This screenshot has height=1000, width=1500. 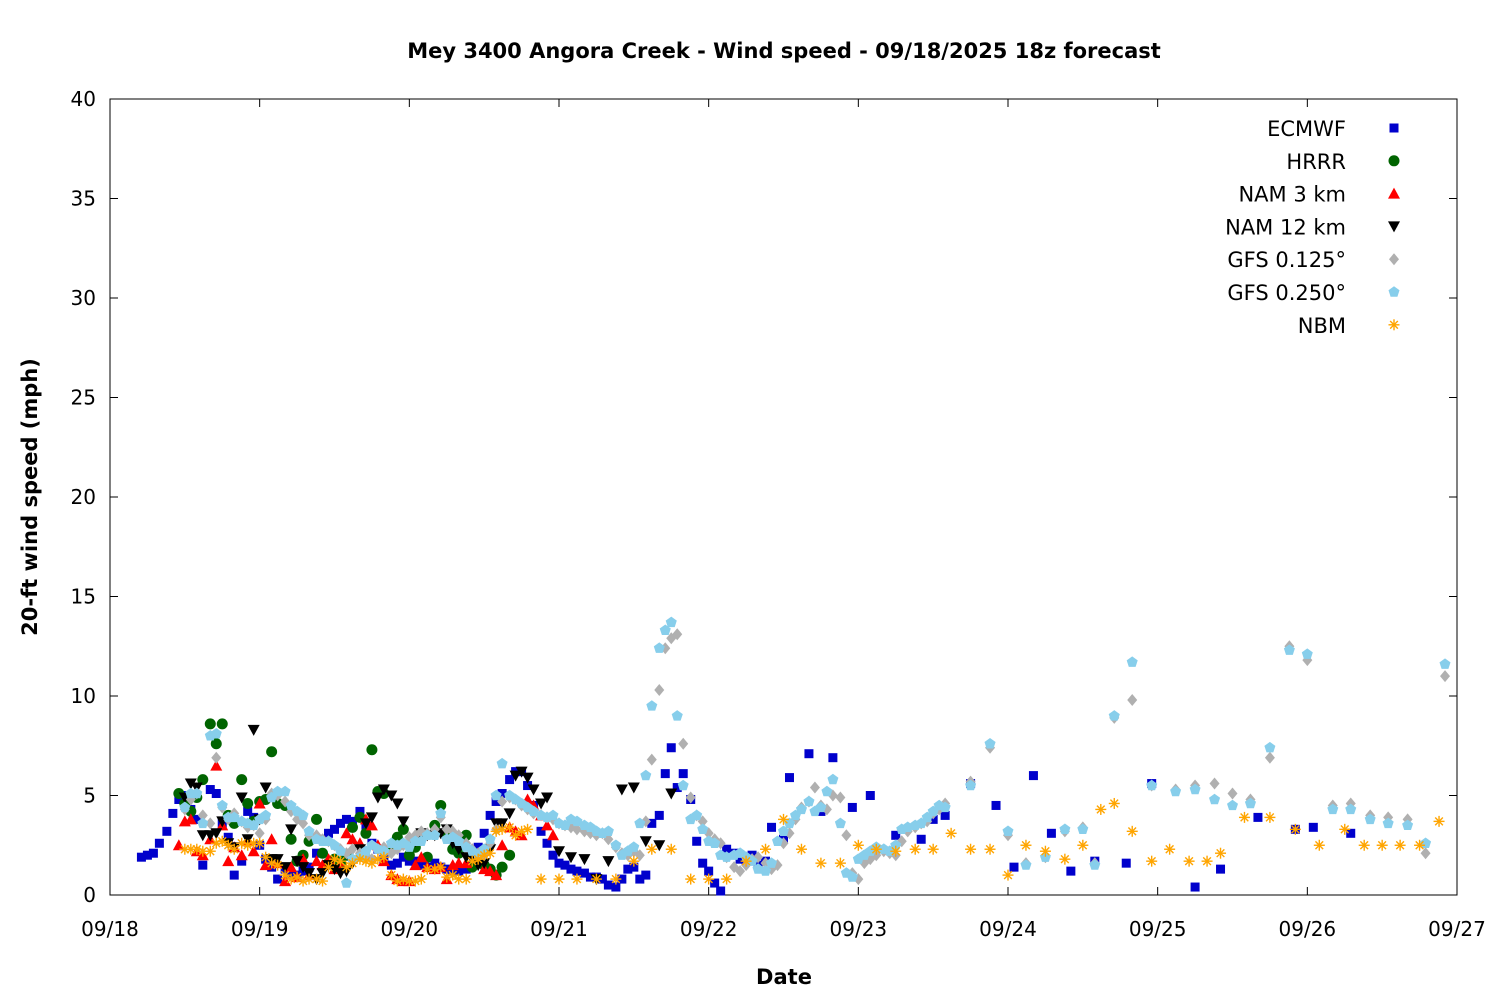 I want to click on x-tick-label: 09/18, so click(x=110, y=929).